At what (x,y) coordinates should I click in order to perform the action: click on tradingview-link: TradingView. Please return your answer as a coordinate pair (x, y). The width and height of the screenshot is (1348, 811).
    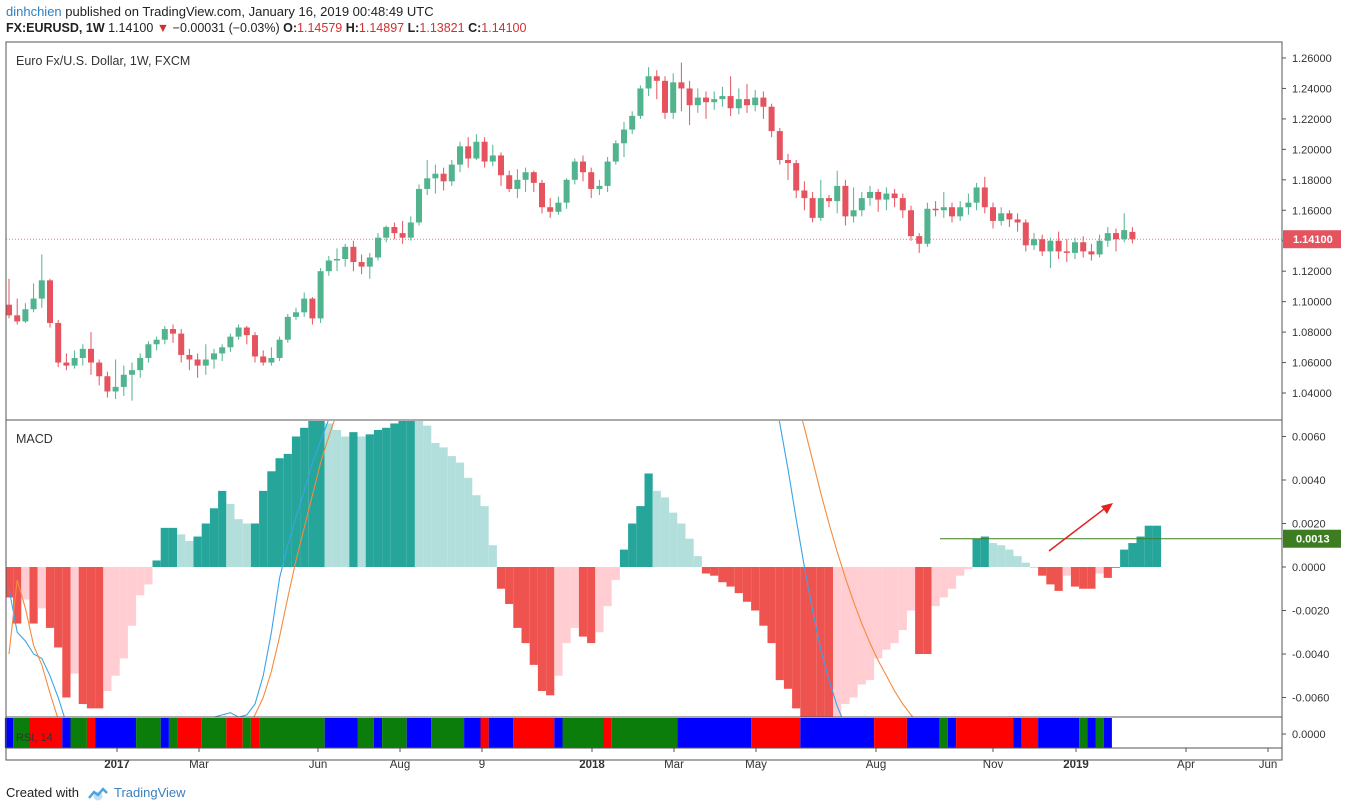
    Looking at the image, I should click on (150, 792).